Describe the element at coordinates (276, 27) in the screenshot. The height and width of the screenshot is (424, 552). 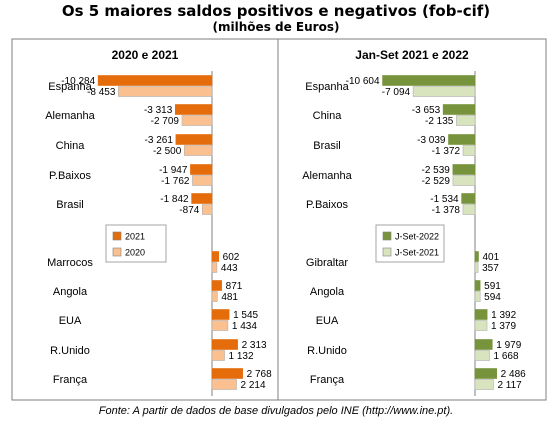
I see `chart-subtitle: (milhões de Euros)` at that location.